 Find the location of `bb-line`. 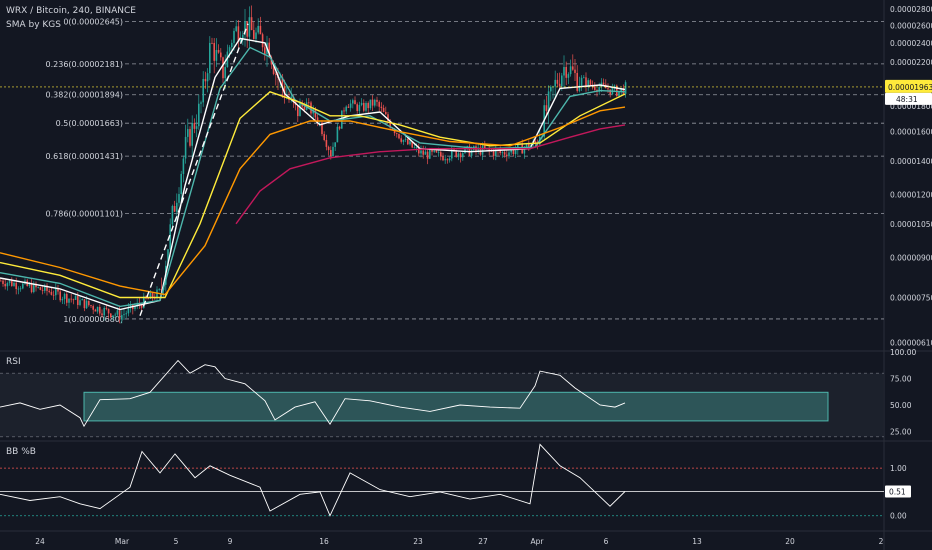

bb-line is located at coordinates (313, 480).